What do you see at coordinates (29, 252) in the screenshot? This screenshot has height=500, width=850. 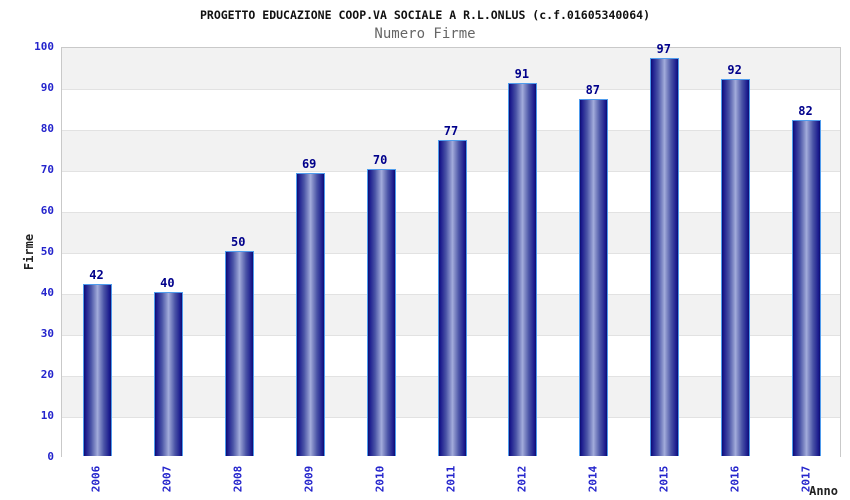 I see `y-axis-title: Firme` at bounding box center [29, 252].